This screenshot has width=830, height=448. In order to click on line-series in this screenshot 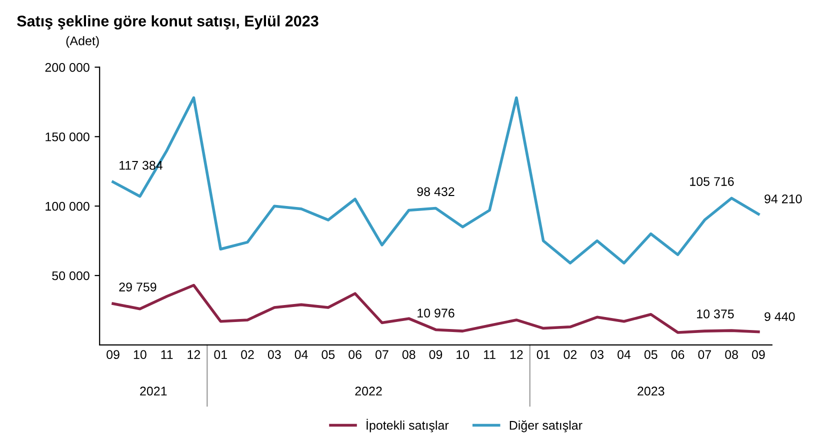, I will do `click(436, 309)`.